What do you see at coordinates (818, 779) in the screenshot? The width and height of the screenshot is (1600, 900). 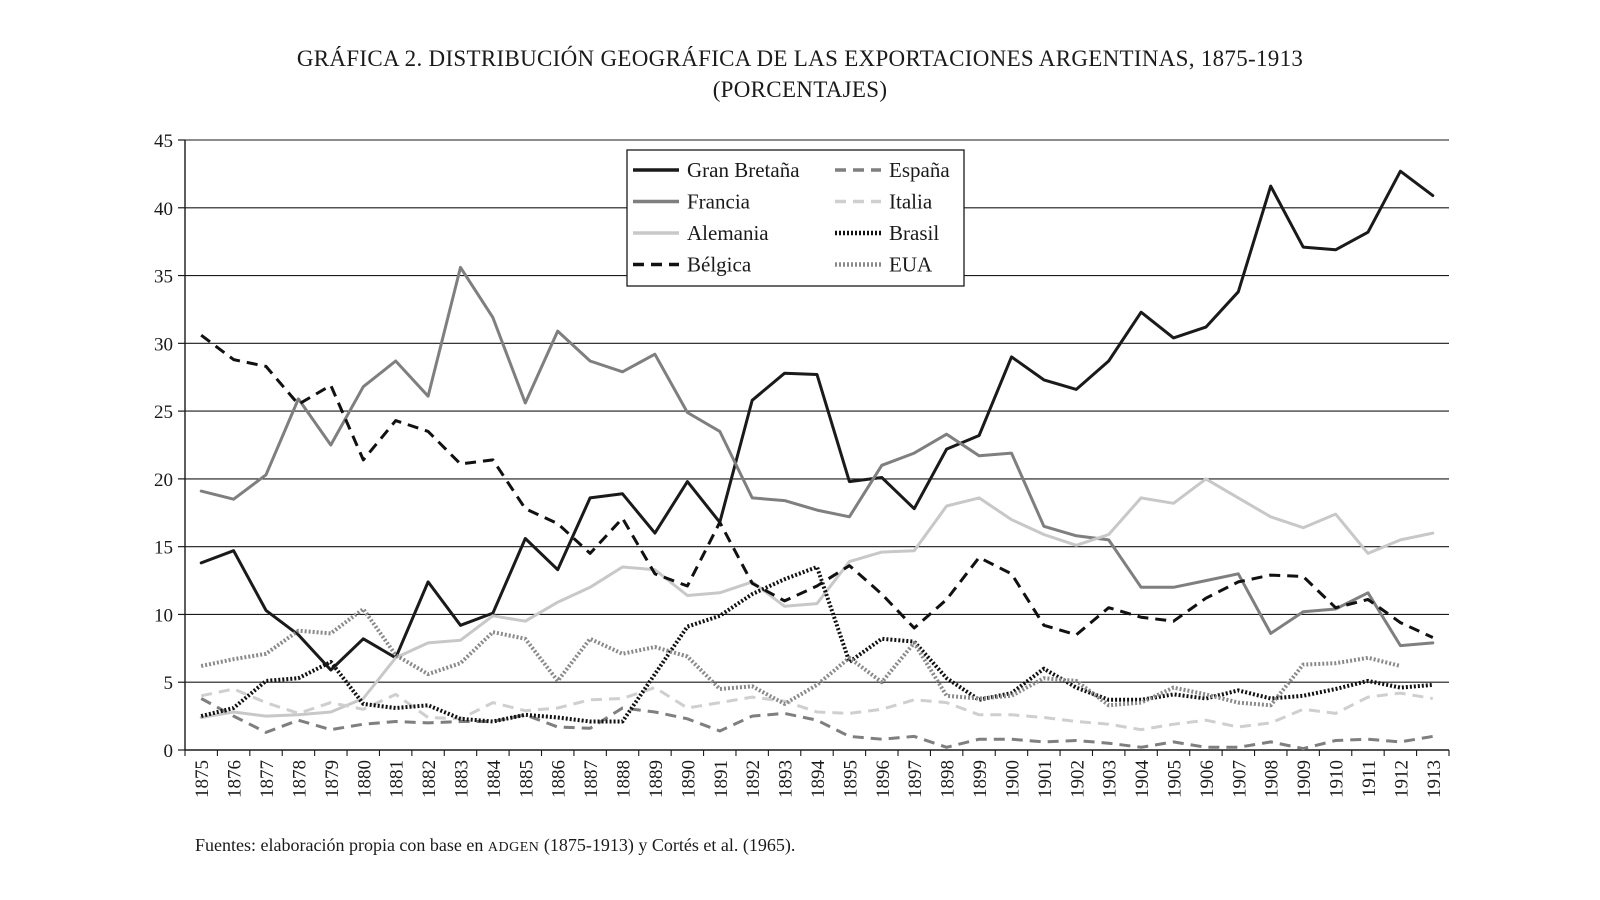 I see `x-tick-label: 1894` at bounding box center [818, 779].